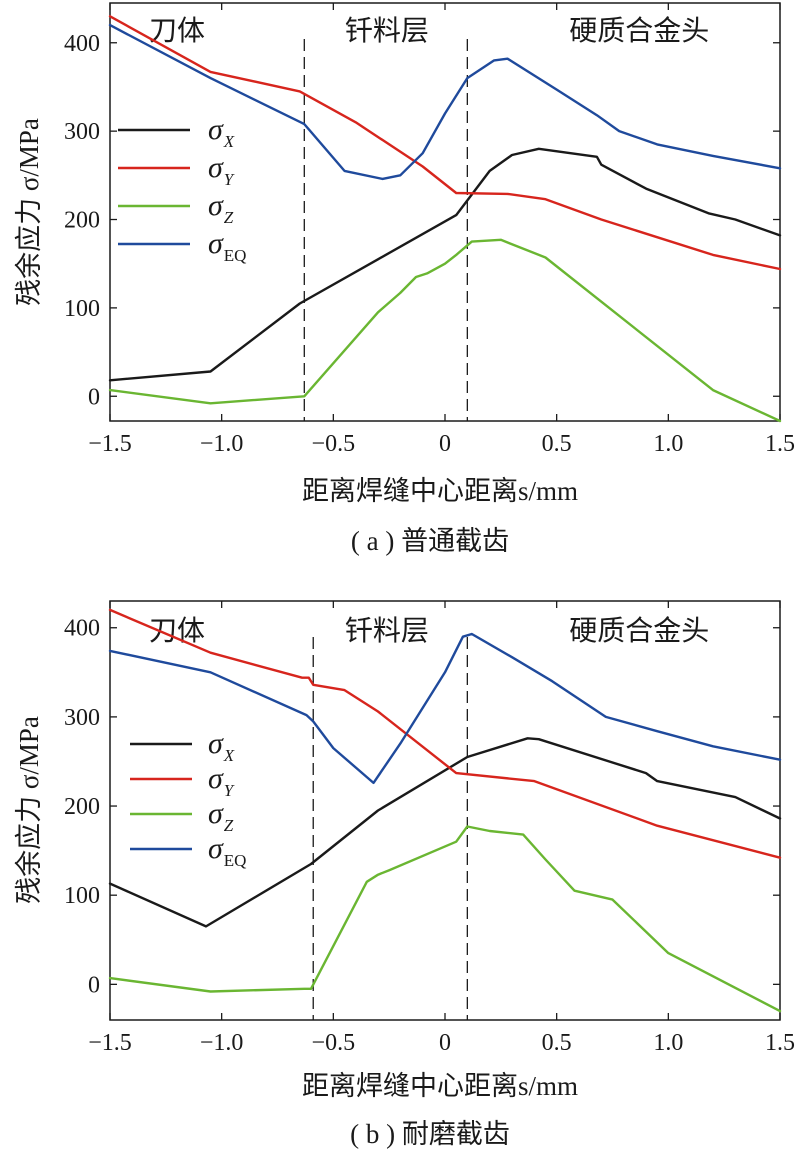 The width and height of the screenshot is (798, 1159). I want to click on series-line-x, so click(445, 832).